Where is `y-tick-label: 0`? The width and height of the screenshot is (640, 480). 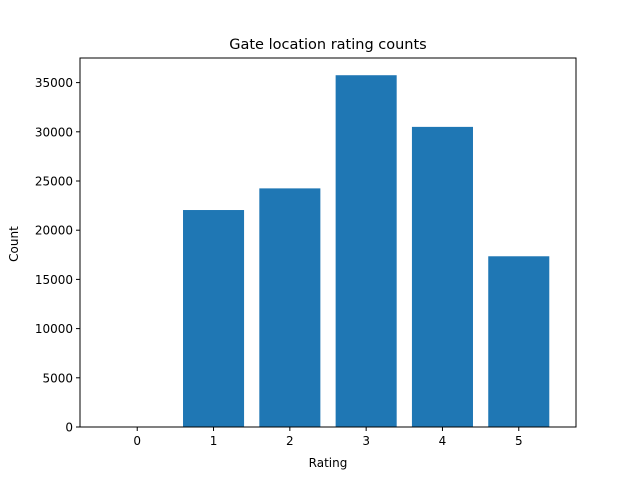
y-tick-label: 0 is located at coordinates (69, 428).